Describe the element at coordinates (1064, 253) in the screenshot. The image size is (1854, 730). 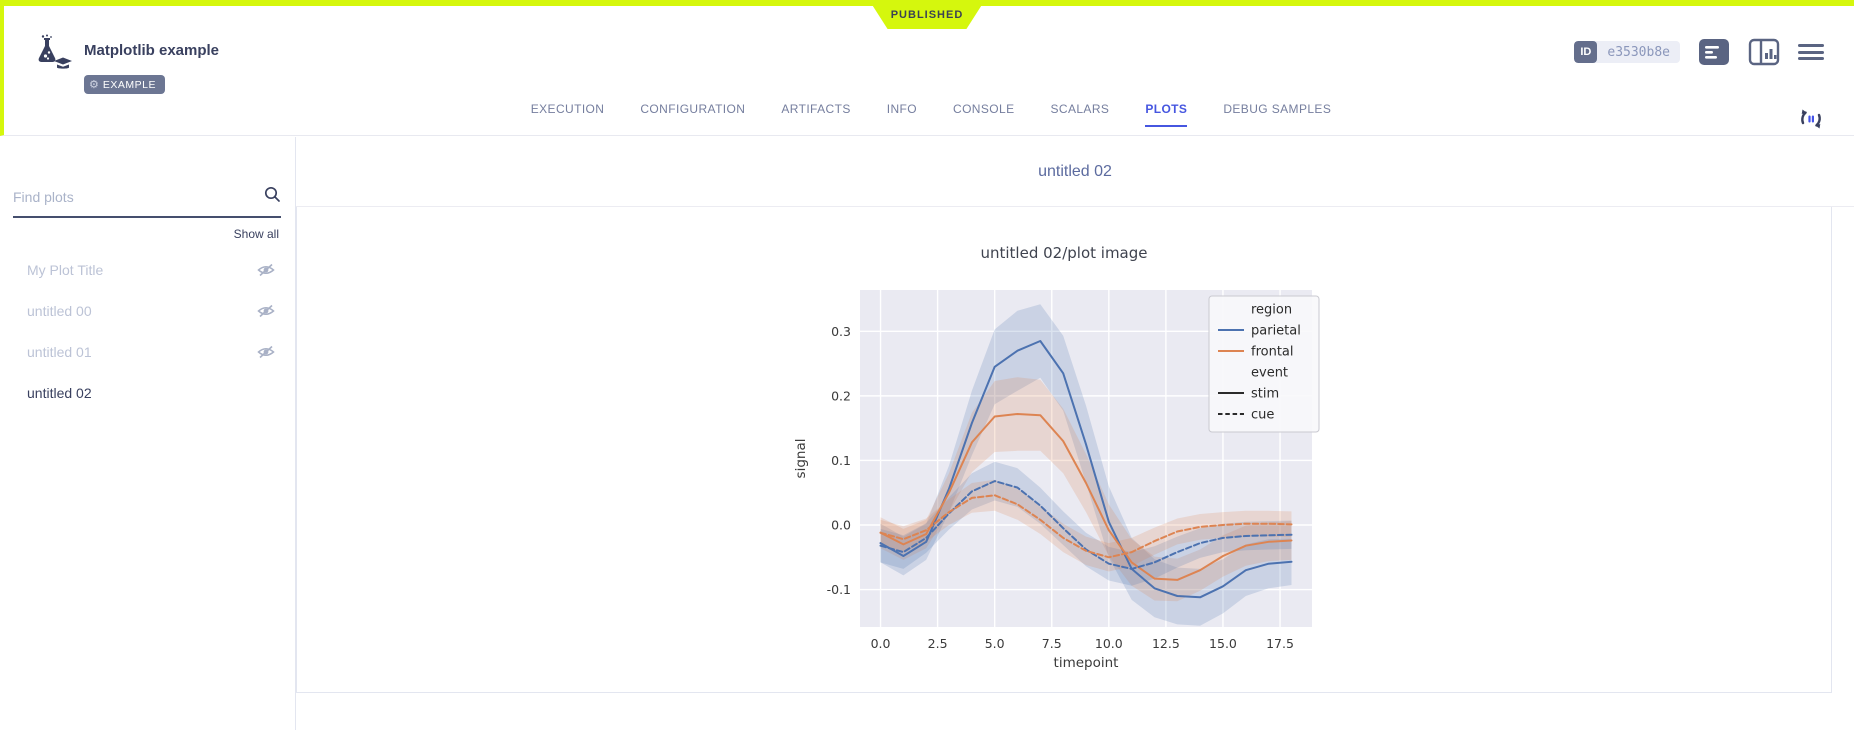
I see `plot-title: untitled 02/plot image` at that location.